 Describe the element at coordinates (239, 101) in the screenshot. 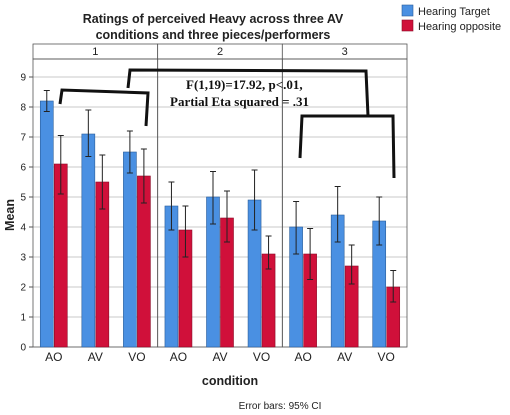

I see `annotation-stat-line-2: Partial Eta squared = .31` at that location.